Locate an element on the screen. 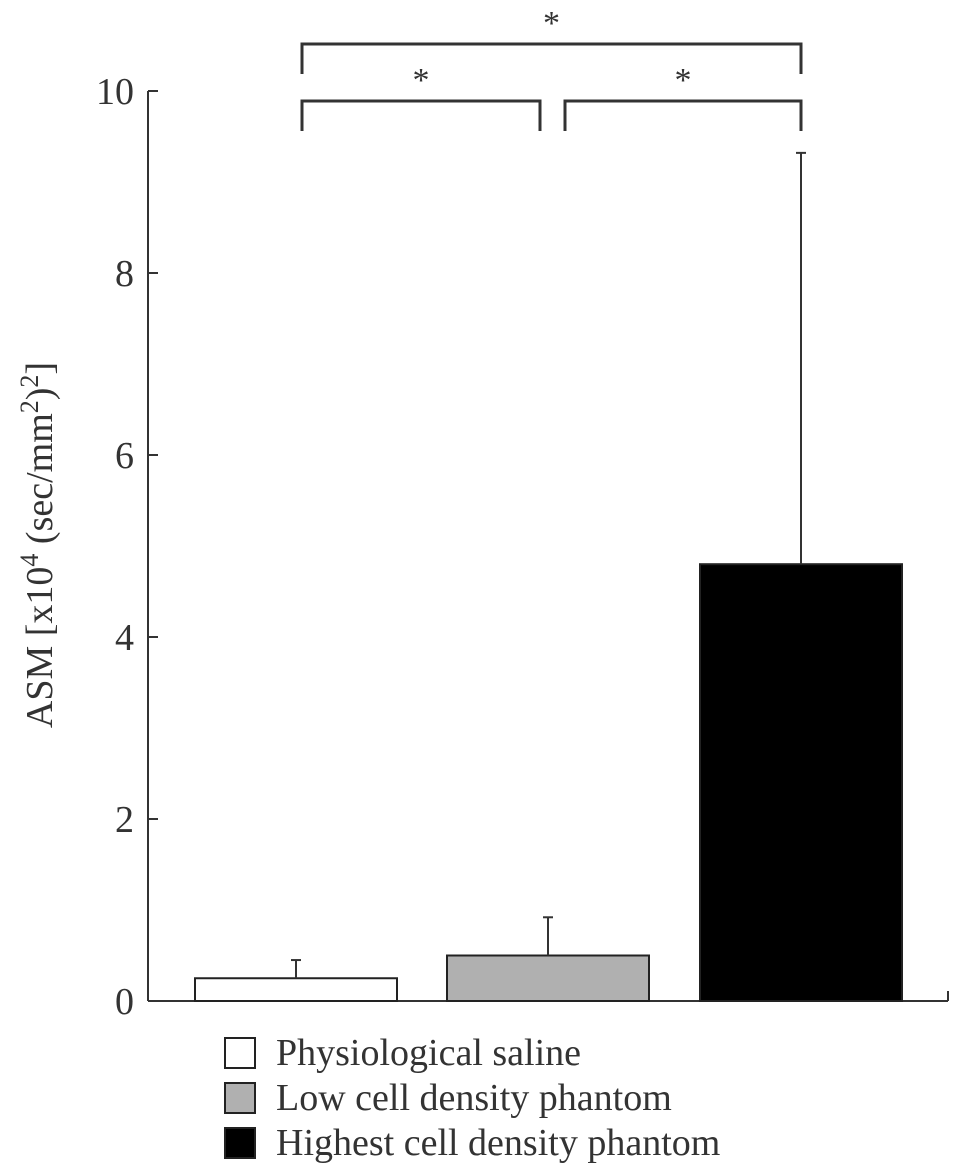  y-axis: 0 2 4 6 8 10 is located at coordinates (127, 547).